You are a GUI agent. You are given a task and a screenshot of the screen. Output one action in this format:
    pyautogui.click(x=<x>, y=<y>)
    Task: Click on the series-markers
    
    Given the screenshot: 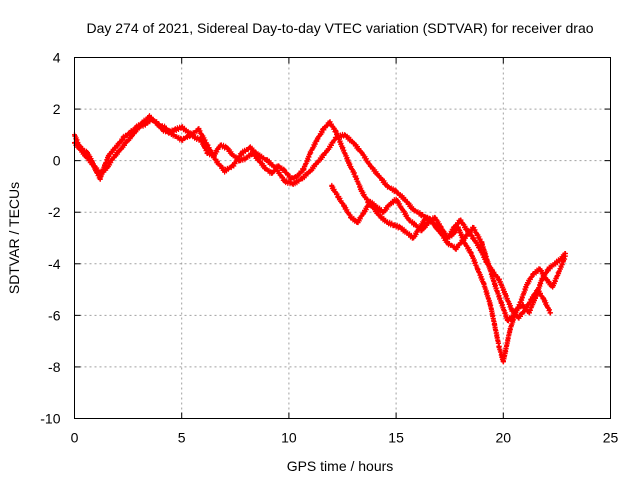 What is the action you would take?
    pyautogui.click(x=441, y=251)
    